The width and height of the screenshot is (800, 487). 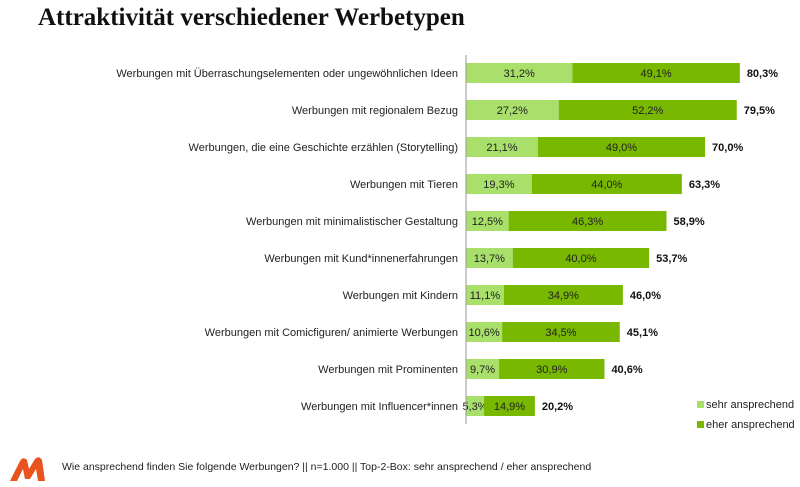 I want to click on data-label: 10,6%, so click(x=483, y=333).